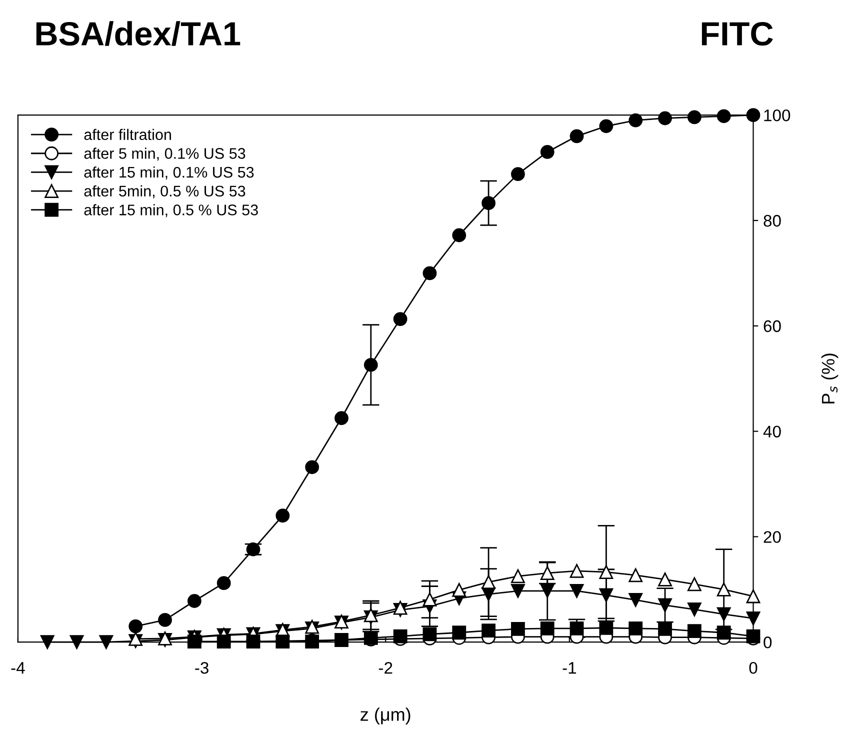  I want to click on x-tick-label: -3, so click(201, 668).